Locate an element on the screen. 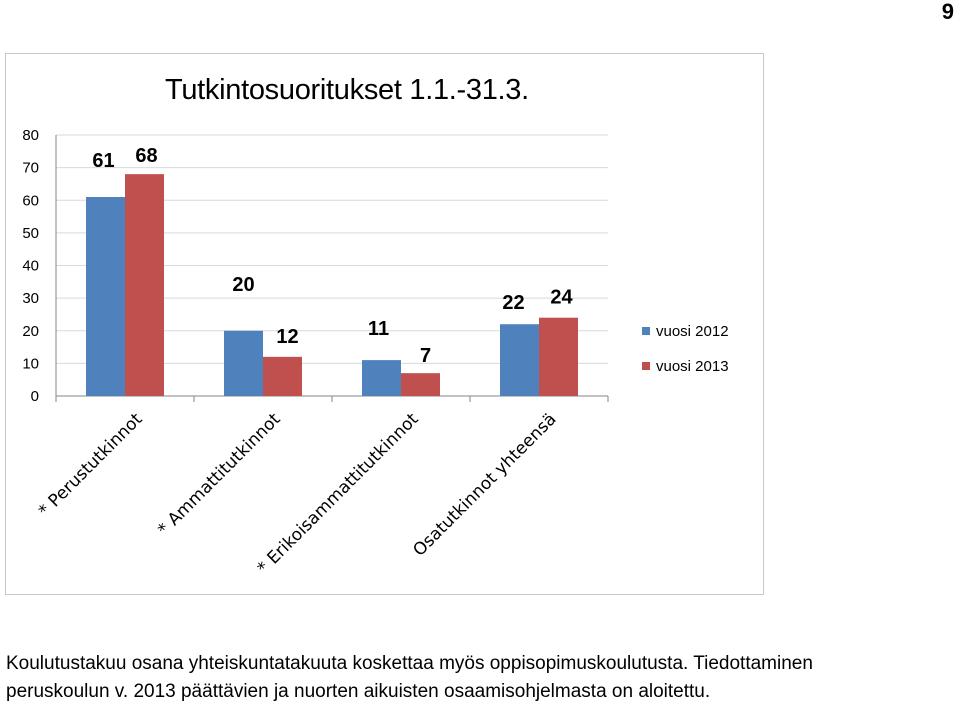 Image resolution: width=960 pixels, height=709 pixels. chart-title: Tutkintosuoritukset 1.1.-31.3. is located at coordinates (347, 90).